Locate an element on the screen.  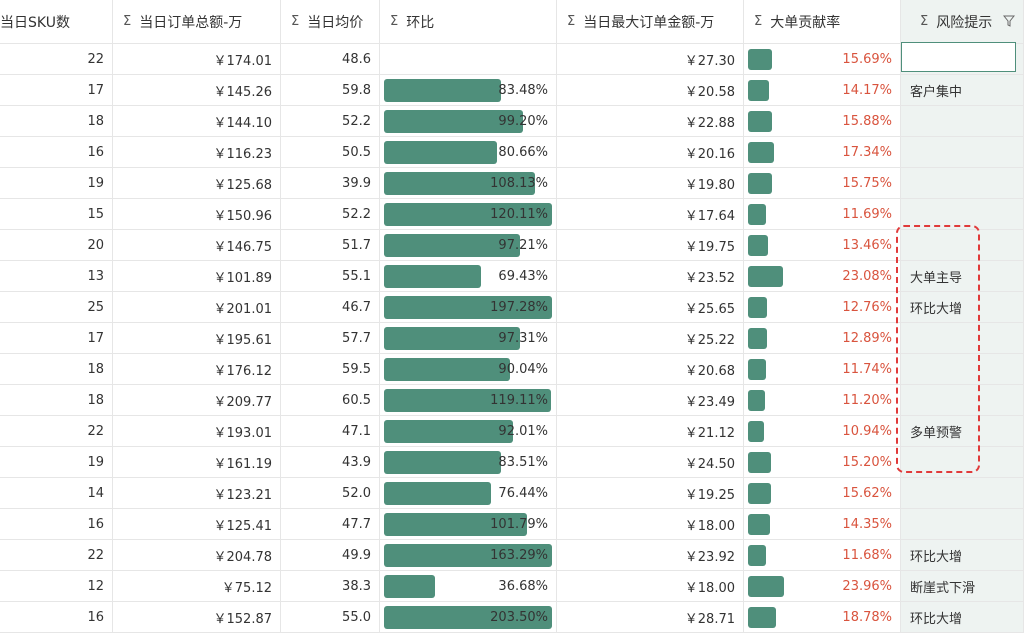
cell-risk: 断崖式下滑 is located at coordinates (962, 586).